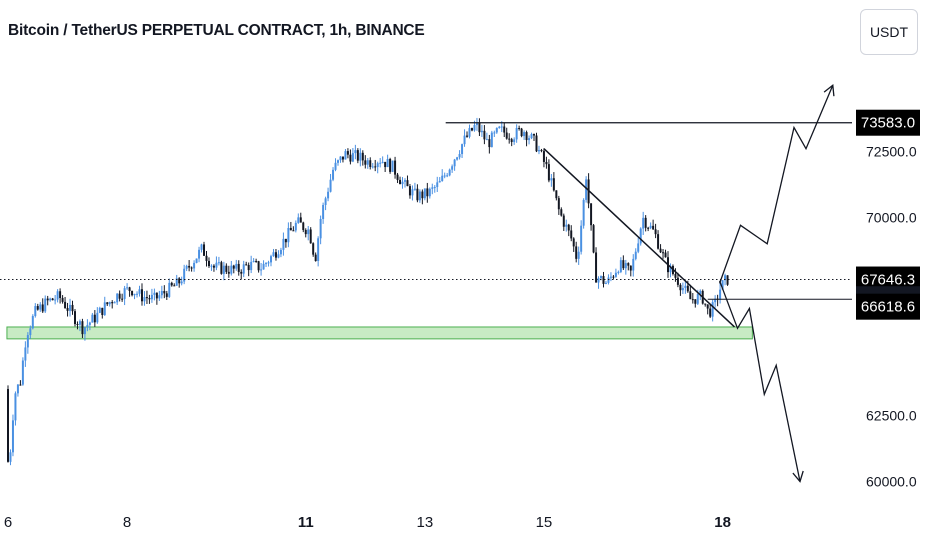 Image resolution: width=932 pixels, height=550 pixels. Describe the element at coordinates (891, 217) in the screenshot. I see `y-tick-label: 70000.0` at that location.